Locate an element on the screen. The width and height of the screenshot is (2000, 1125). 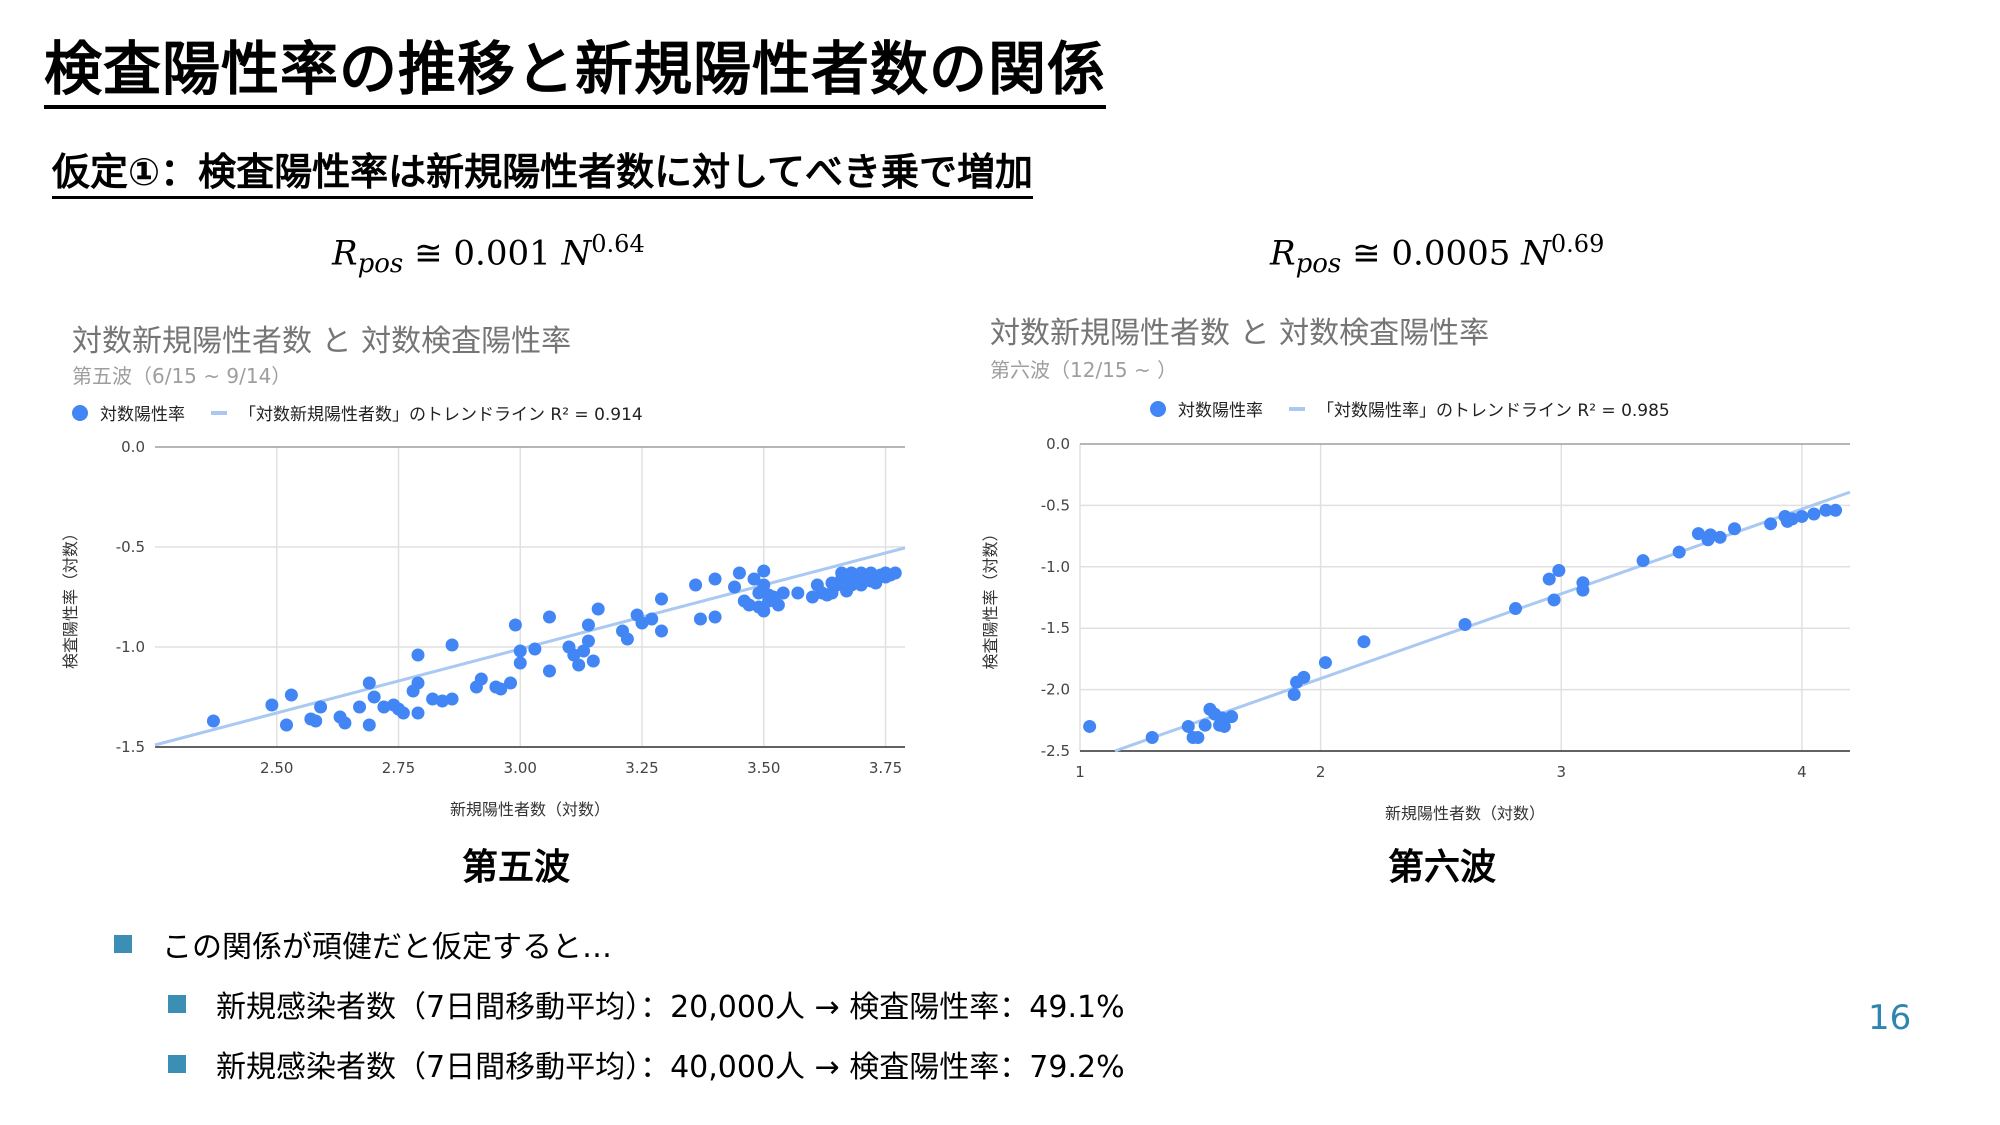
y-tick-label: -1.0 is located at coordinates (130, 647).